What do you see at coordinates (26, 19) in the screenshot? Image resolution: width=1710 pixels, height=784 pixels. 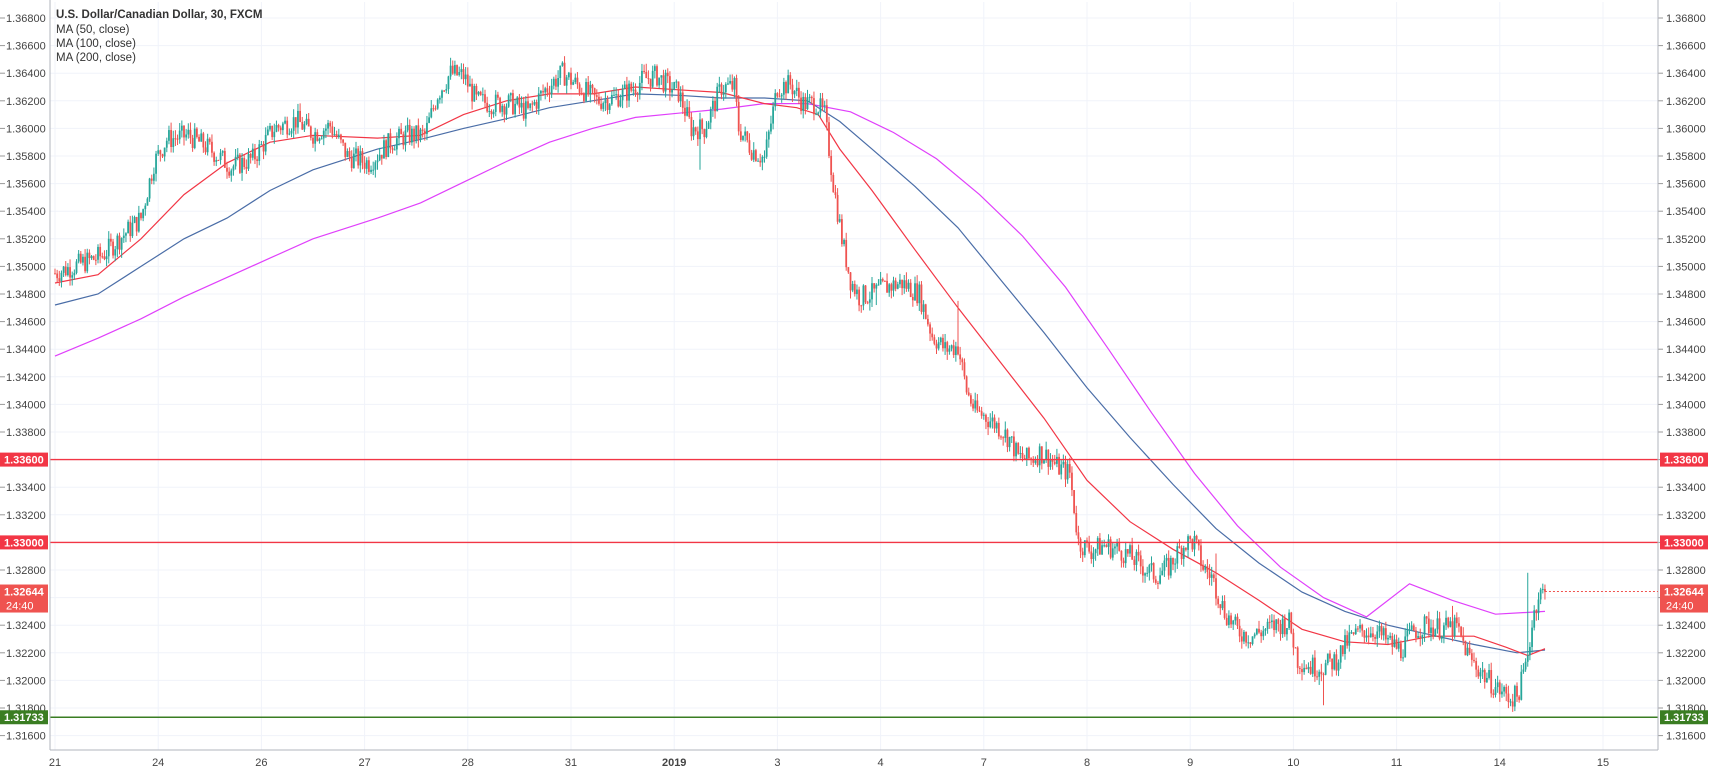 I see `y-tick-label-left: 1.36800` at bounding box center [26, 19].